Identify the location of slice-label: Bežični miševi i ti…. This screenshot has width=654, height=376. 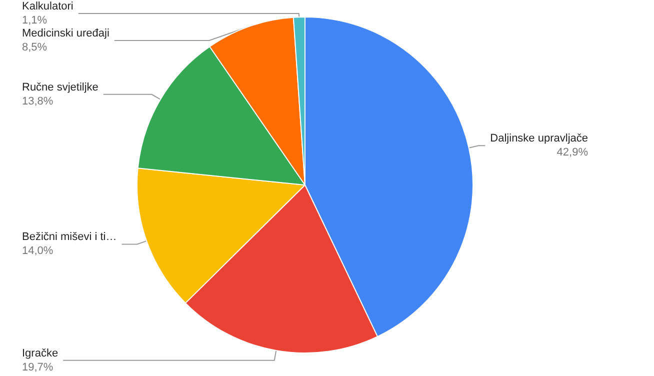
(69, 237).